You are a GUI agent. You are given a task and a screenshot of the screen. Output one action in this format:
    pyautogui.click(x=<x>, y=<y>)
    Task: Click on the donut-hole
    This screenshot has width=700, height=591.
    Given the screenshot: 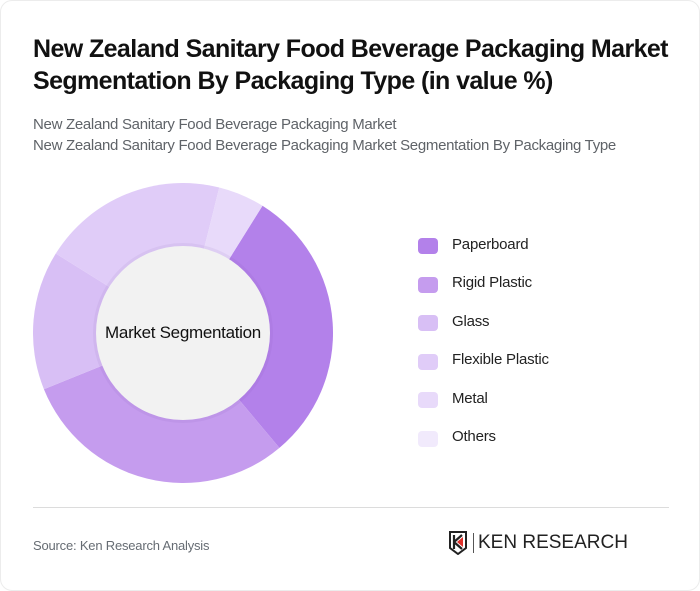 What is the action you would take?
    pyautogui.click(x=183, y=333)
    